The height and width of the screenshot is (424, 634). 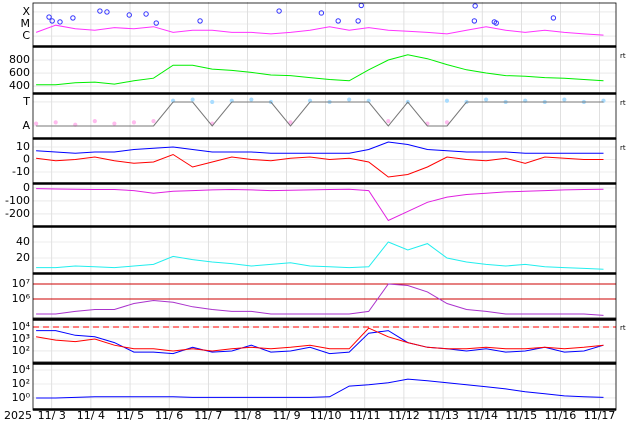 I want to click on x-tick-label: 11/ 3, so click(x=52, y=415).